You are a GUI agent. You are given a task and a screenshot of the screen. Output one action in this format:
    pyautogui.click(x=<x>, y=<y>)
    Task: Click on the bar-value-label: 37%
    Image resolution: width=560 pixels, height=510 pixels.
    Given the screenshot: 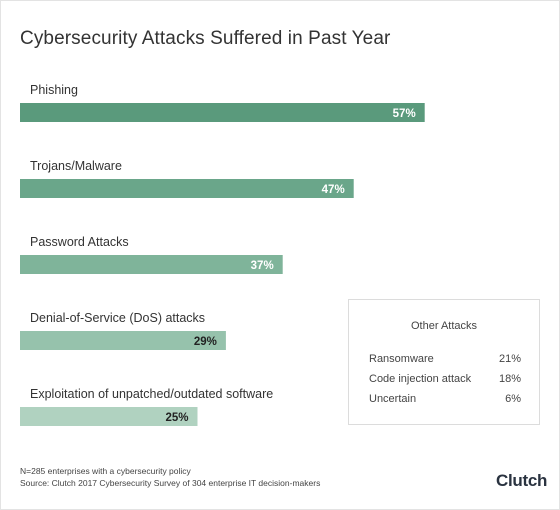 What is the action you would take?
    pyautogui.click(x=262, y=266)
    